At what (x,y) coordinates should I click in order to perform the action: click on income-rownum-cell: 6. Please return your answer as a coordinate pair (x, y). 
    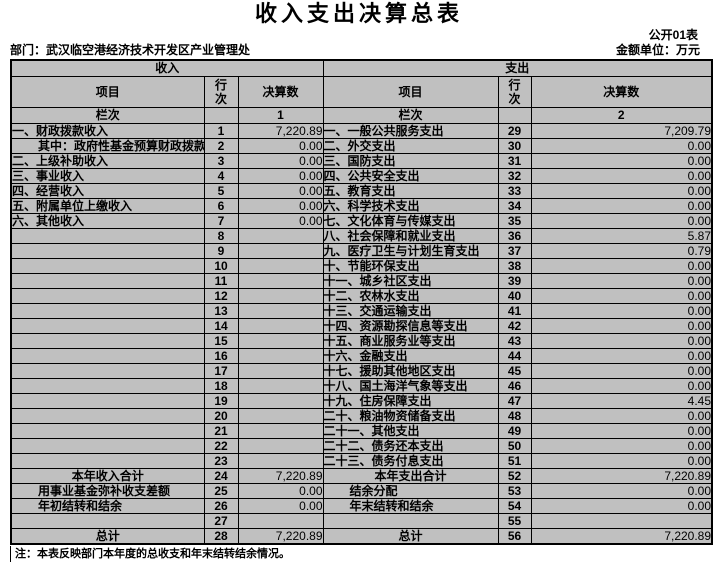
    Looking at the image, I should click on (221, 206).